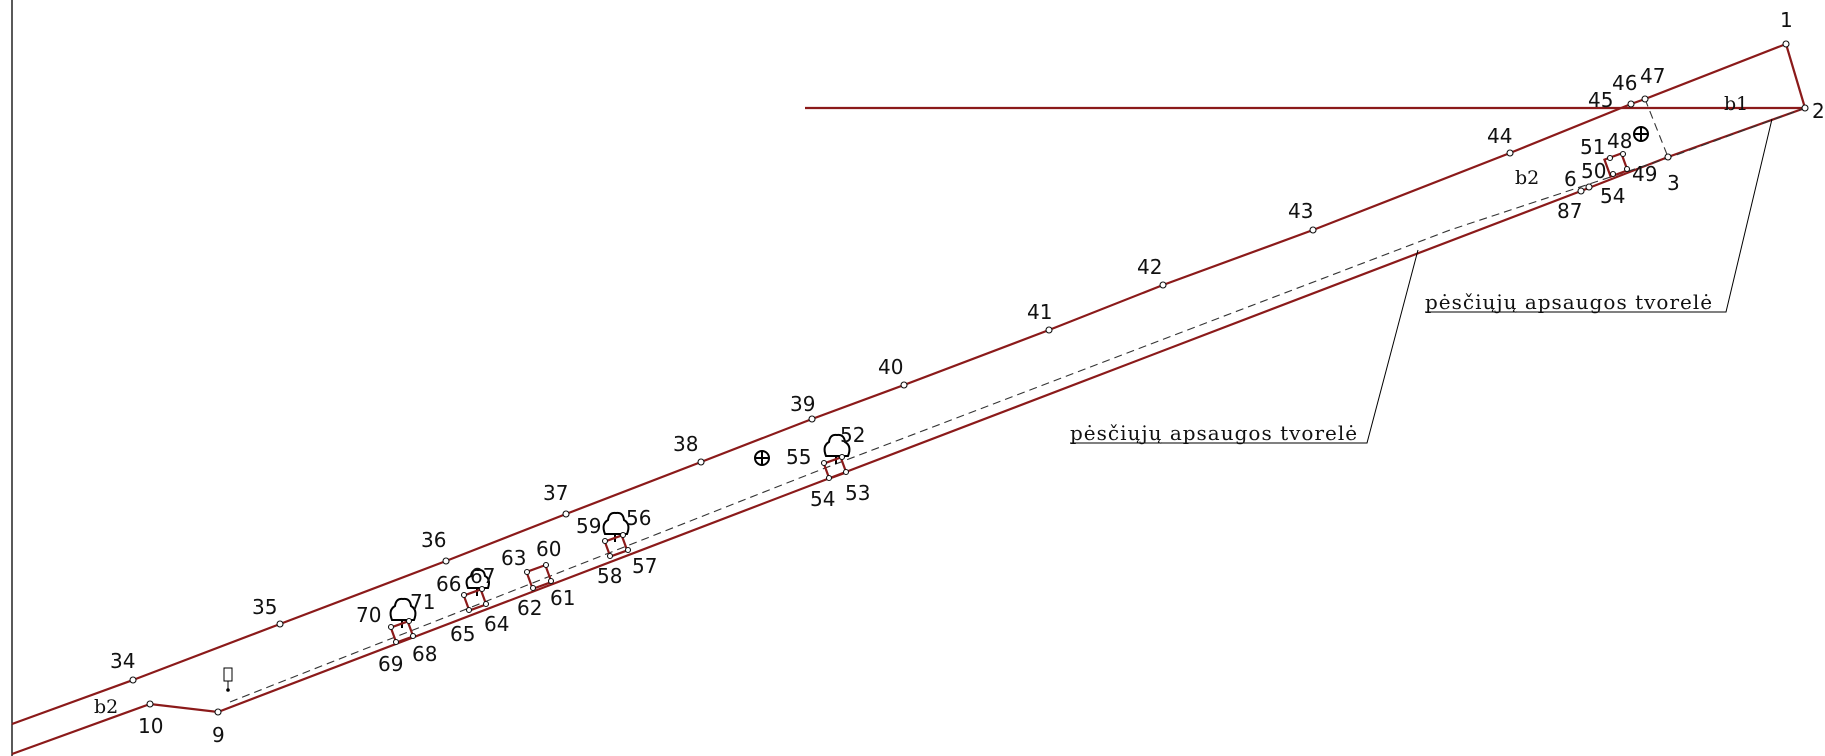 This screenshot has height=756, width=1825. What do you see at coordinates (368, 615) in the screenshot?
I see `point-label-70: 70` at bounding box center [368, 615].